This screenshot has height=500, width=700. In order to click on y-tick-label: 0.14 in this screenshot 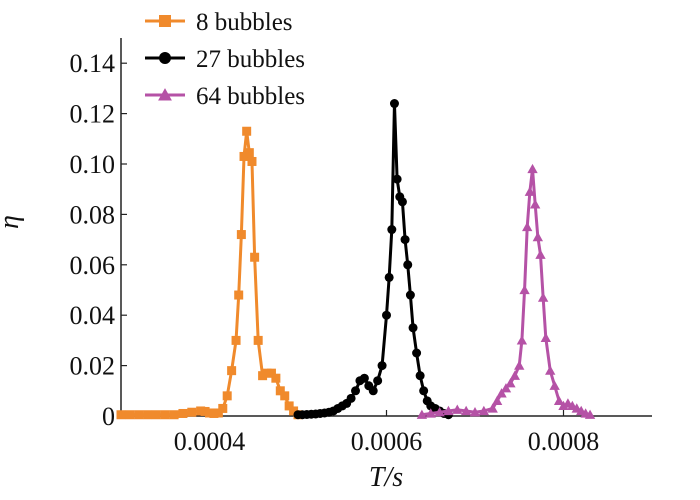, I will do `click(93, 63)`.